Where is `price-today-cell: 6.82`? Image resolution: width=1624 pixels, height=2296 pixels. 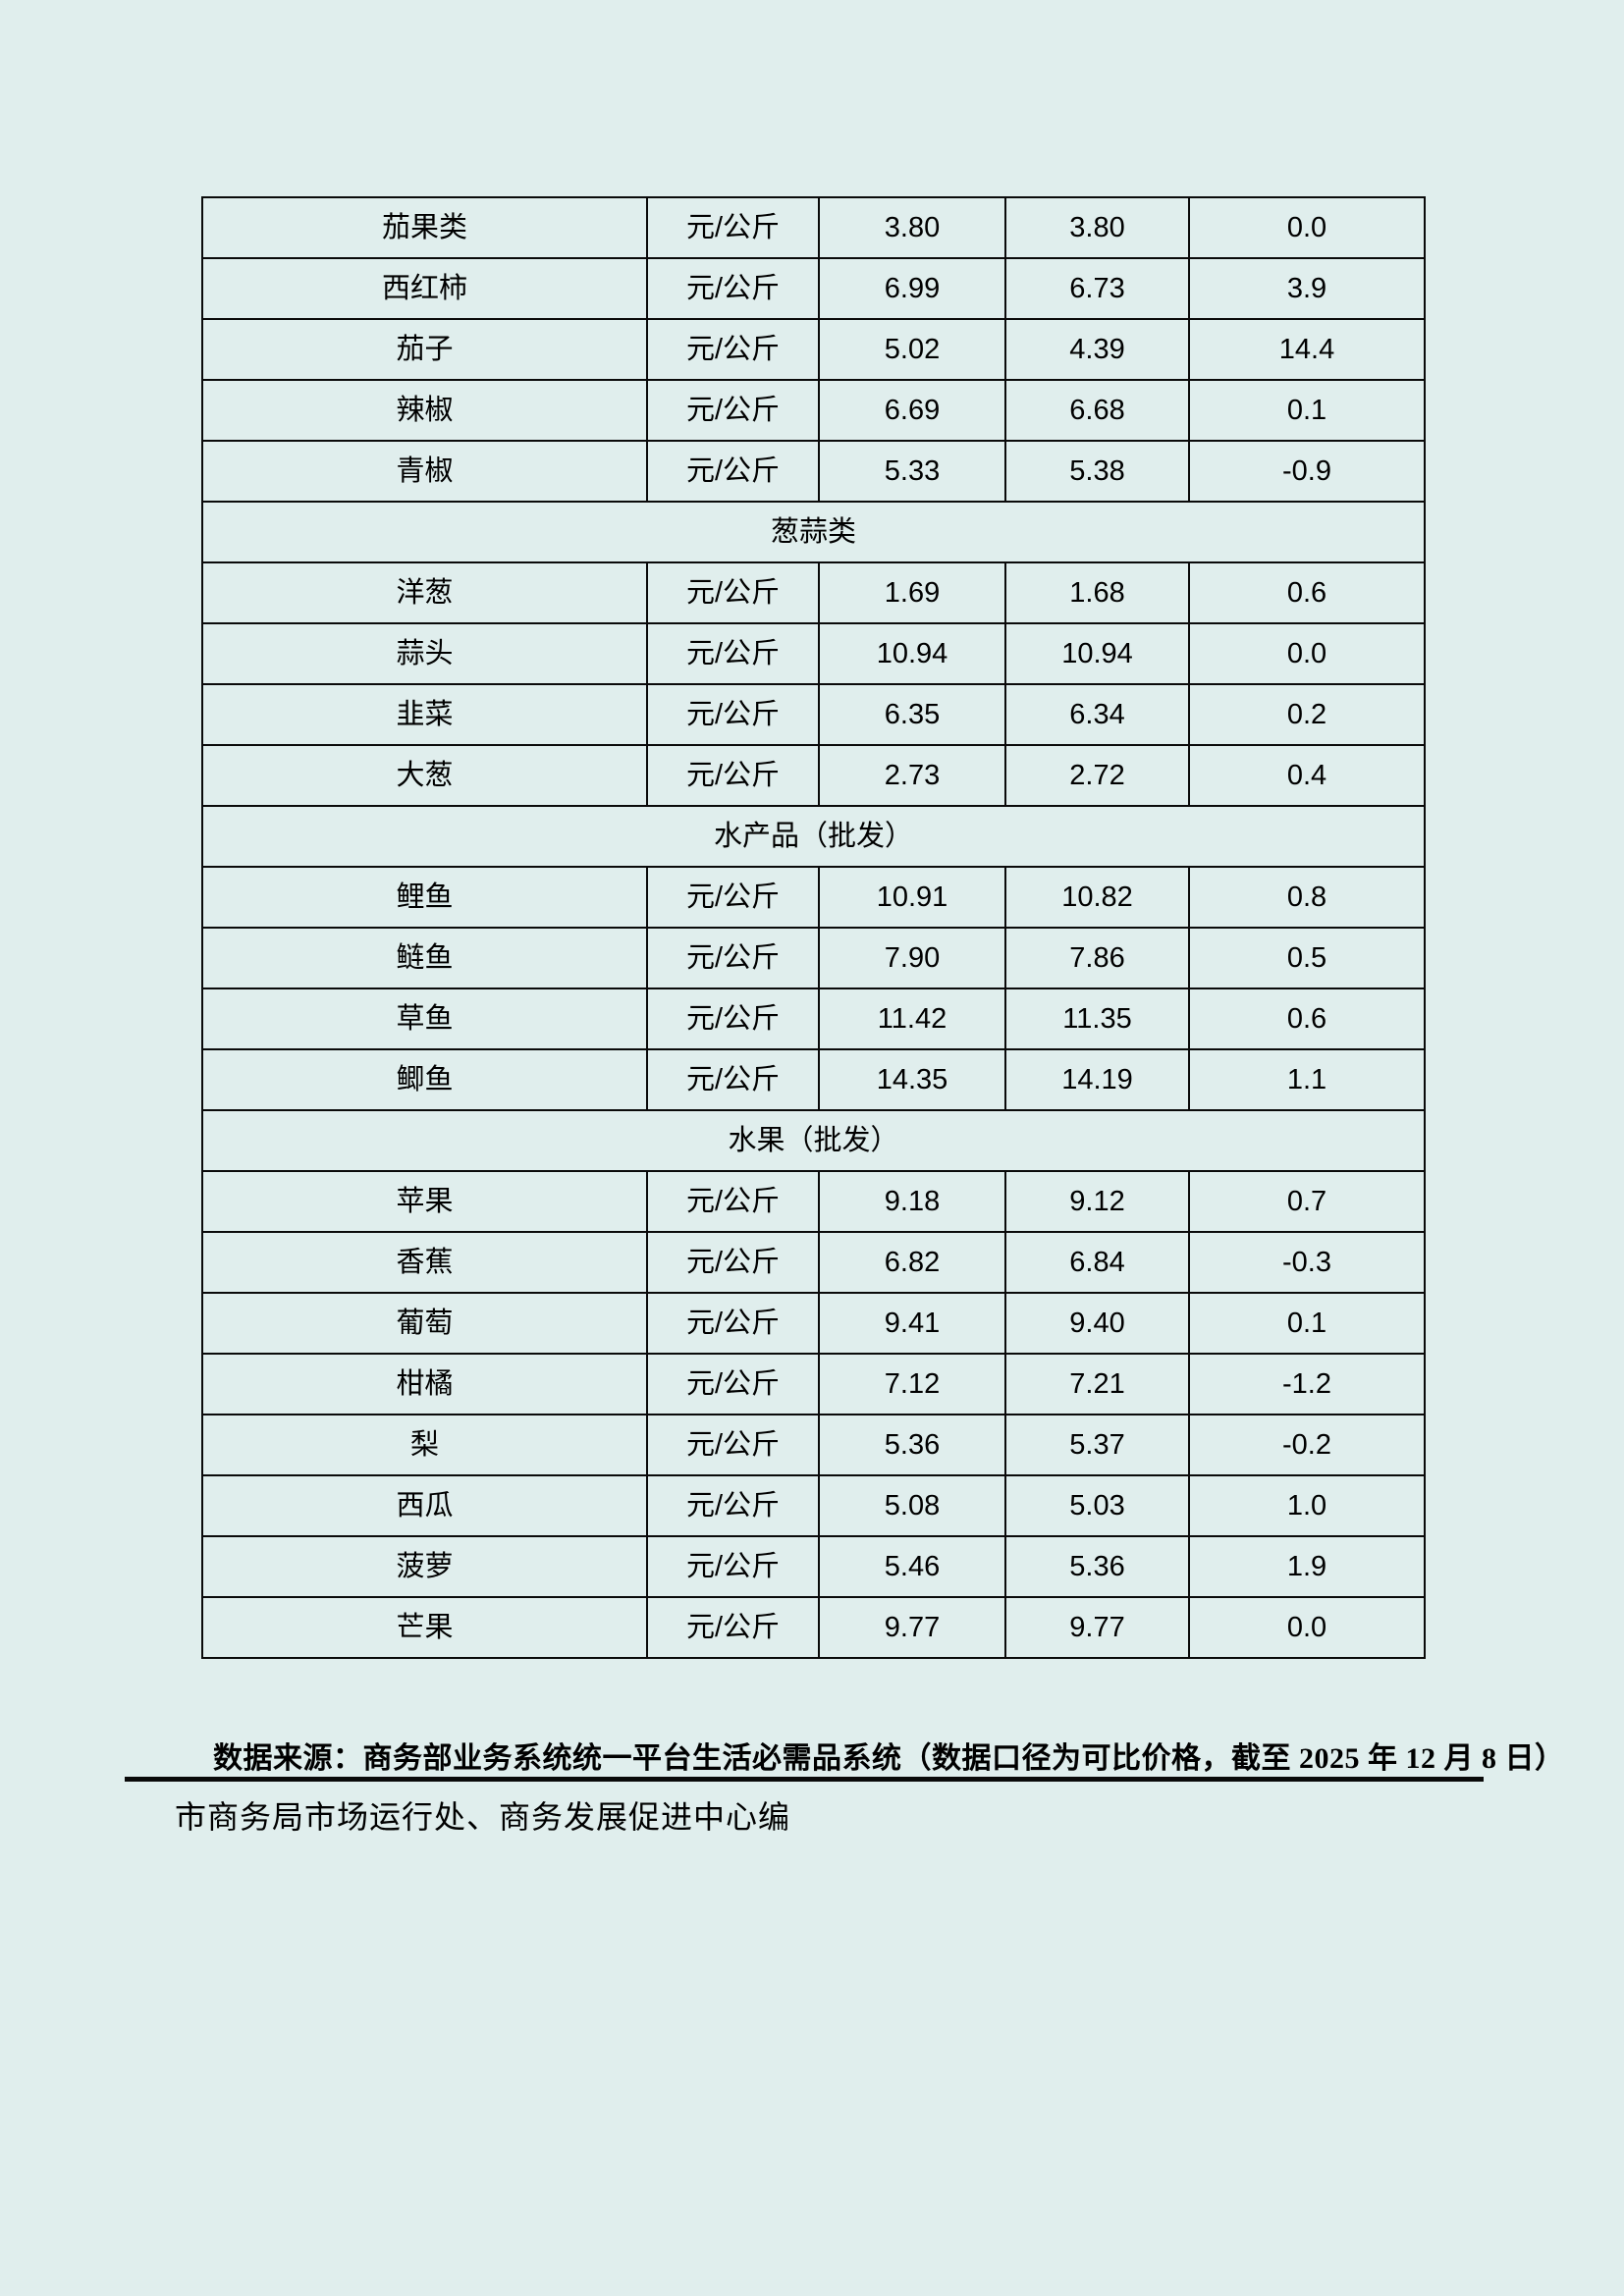 price-today-cell: 6.82 is located at coordinates (912, 1262).